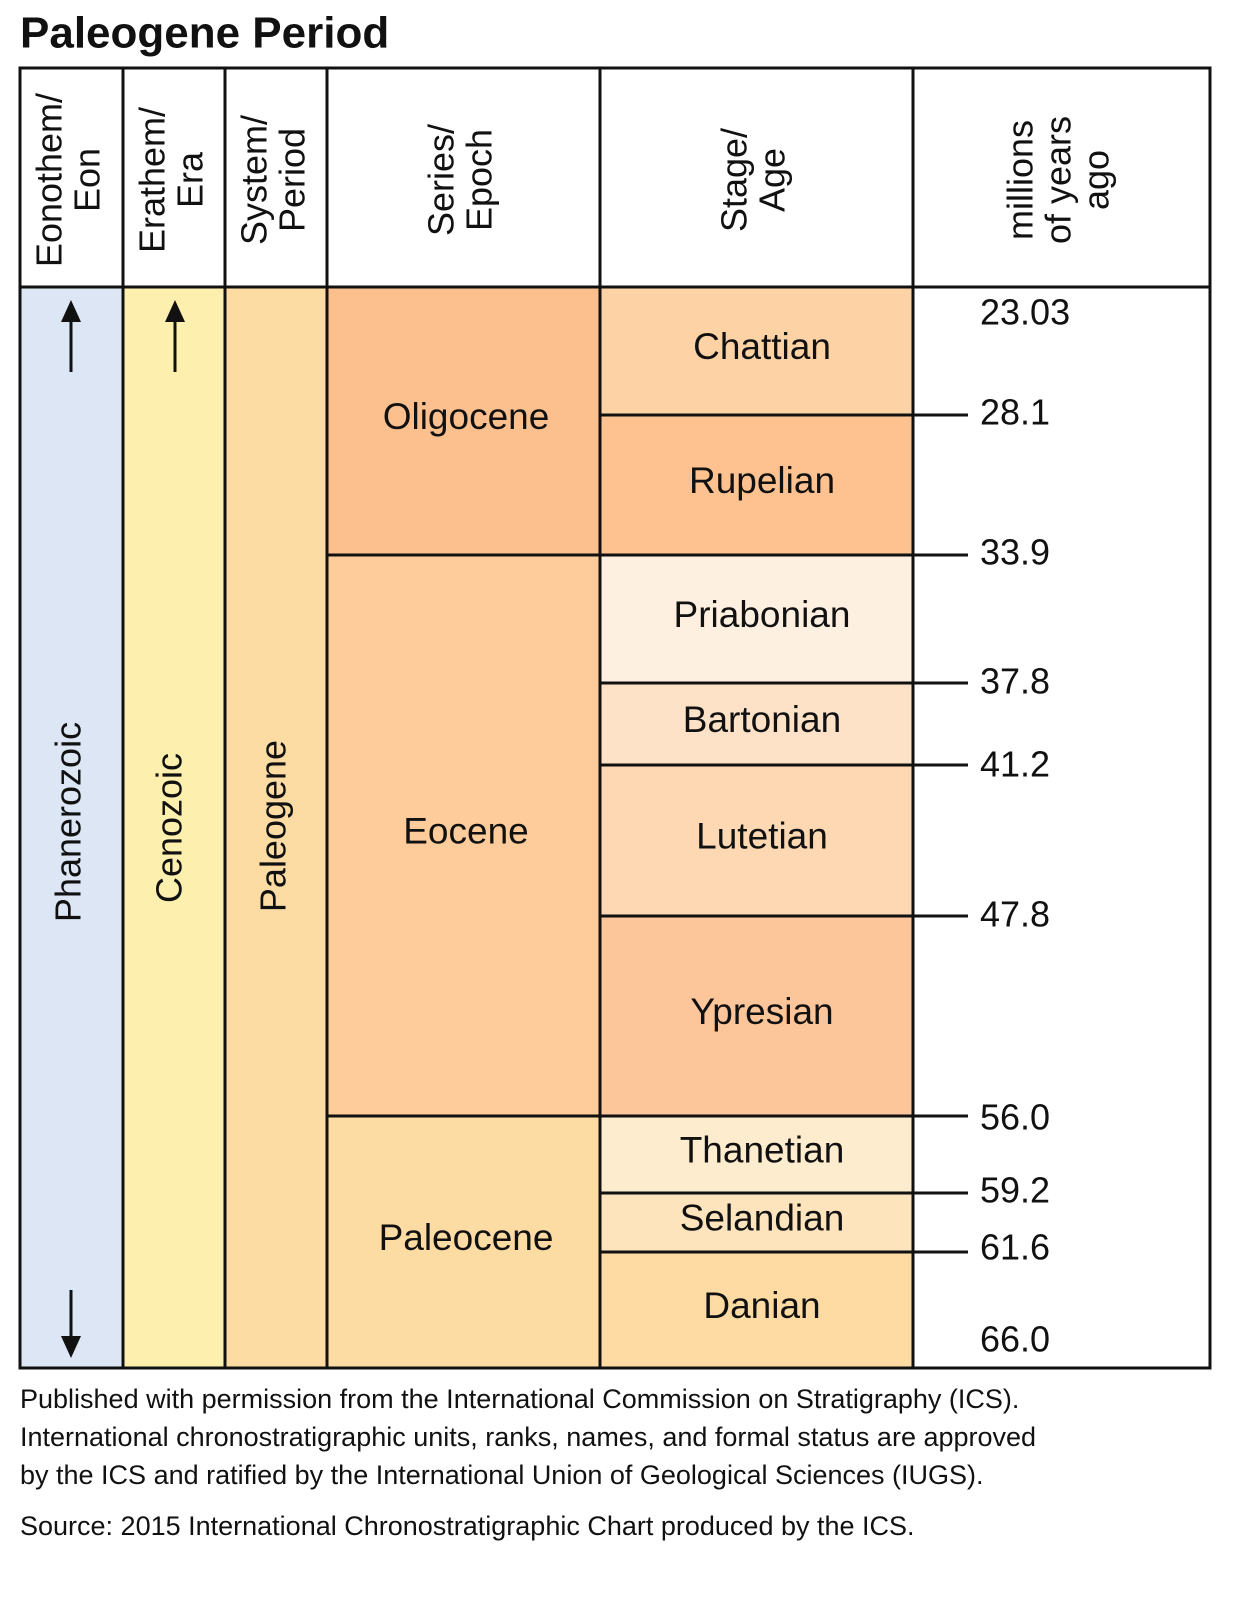 The image size is (1252, 1600). Describe the element at coordinates (254, 180) in the screenshot. I see `column-header: System/` at that location.